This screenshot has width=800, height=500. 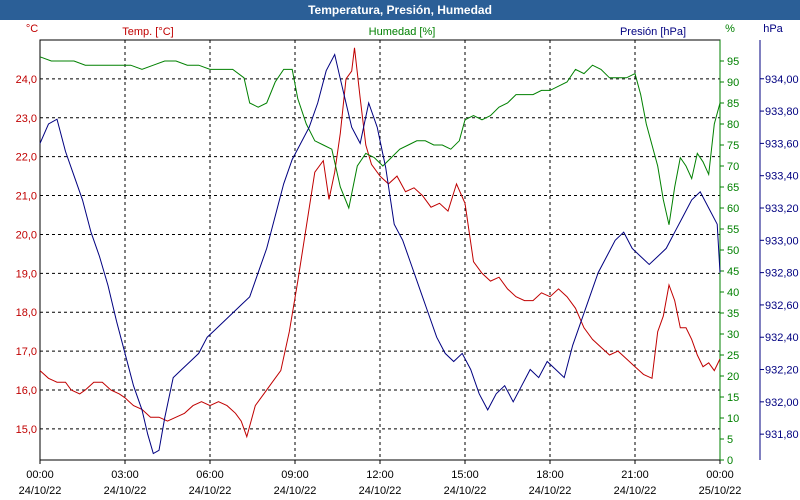 What do you see at coordinates (26, 391) in the screenshot?
I see `temp-tick-label: 16,0` at bounding box center [26, 391].